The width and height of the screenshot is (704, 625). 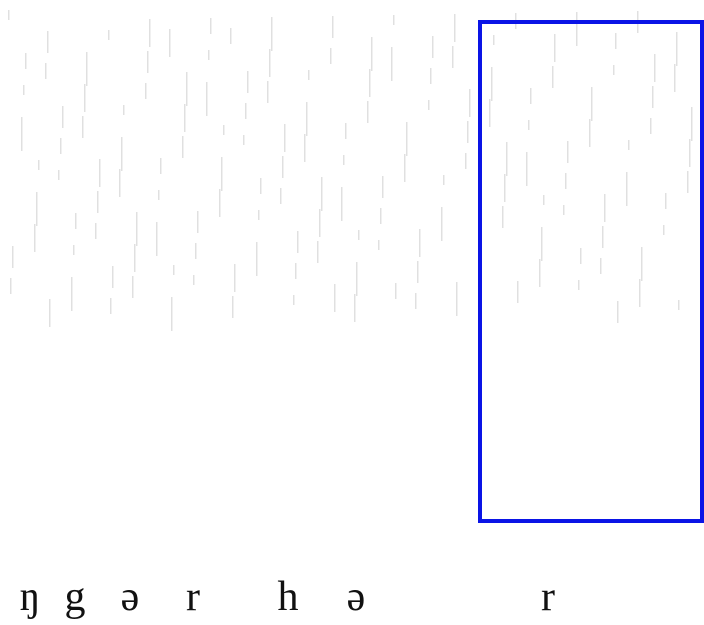 What do you see at coordinates (75, 597) in the screenshot?
I see `phoneme-label: g` at bounding box center [75, 597].